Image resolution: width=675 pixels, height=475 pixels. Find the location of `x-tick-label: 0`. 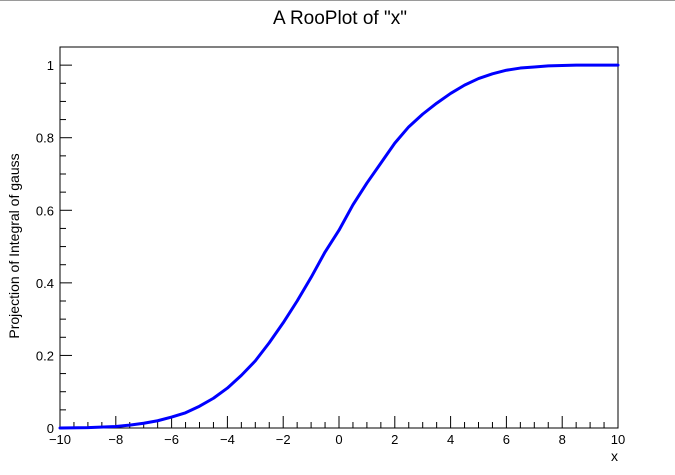

x-tick-label: 0 is located at coordinates (338, 439).